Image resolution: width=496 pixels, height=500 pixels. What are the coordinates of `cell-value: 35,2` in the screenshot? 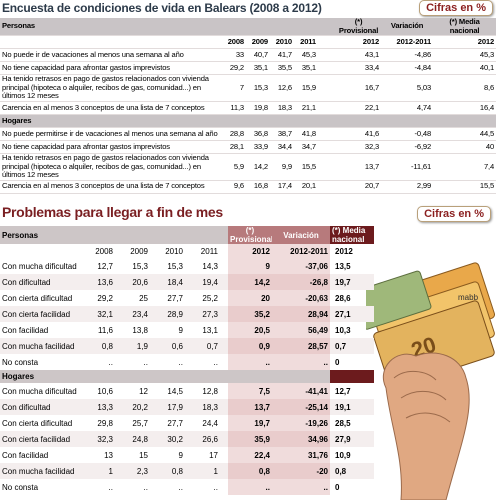 It's located at (250, 314).